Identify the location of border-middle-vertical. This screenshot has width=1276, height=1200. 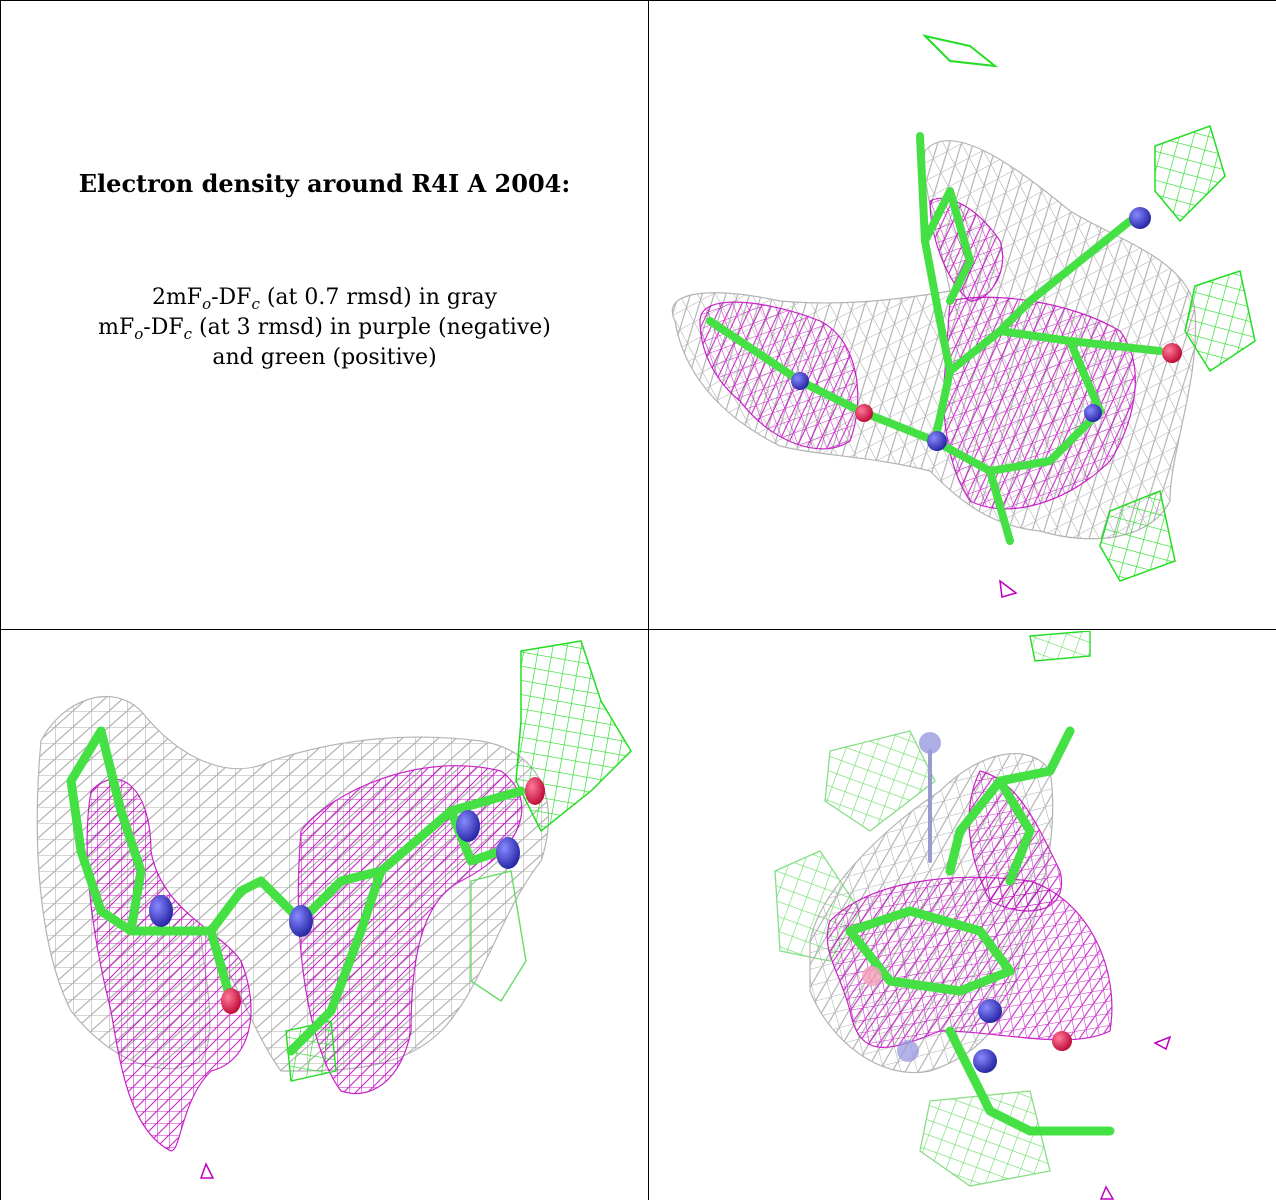
(648, 600).